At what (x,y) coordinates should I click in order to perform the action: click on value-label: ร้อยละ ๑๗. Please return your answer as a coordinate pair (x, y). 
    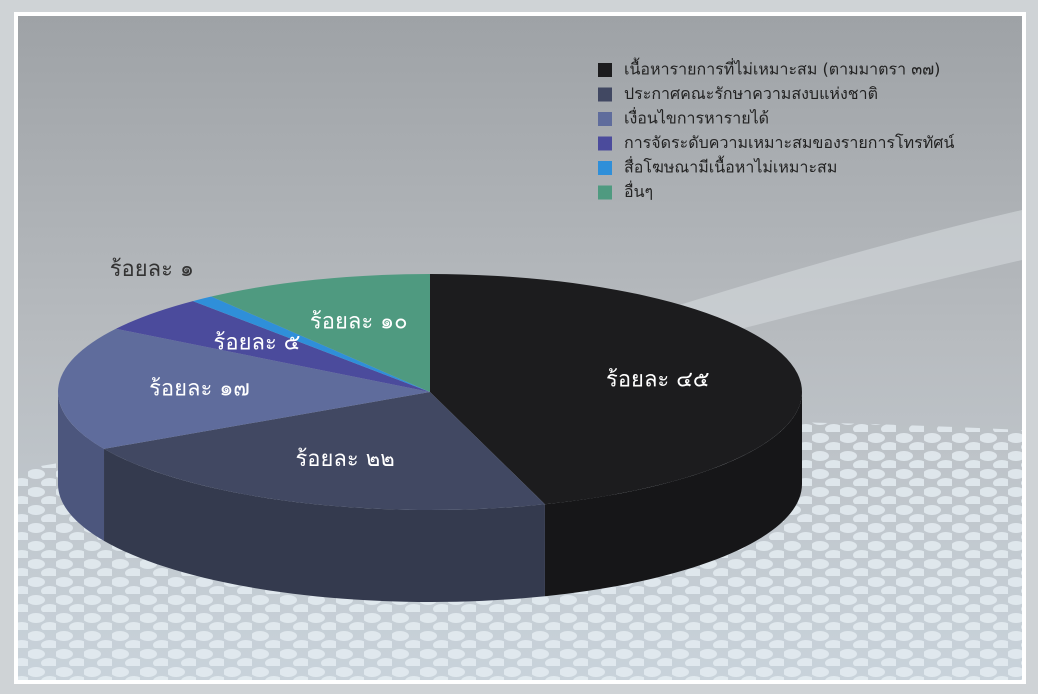
    Looking at the image, I should click on (199, 389).